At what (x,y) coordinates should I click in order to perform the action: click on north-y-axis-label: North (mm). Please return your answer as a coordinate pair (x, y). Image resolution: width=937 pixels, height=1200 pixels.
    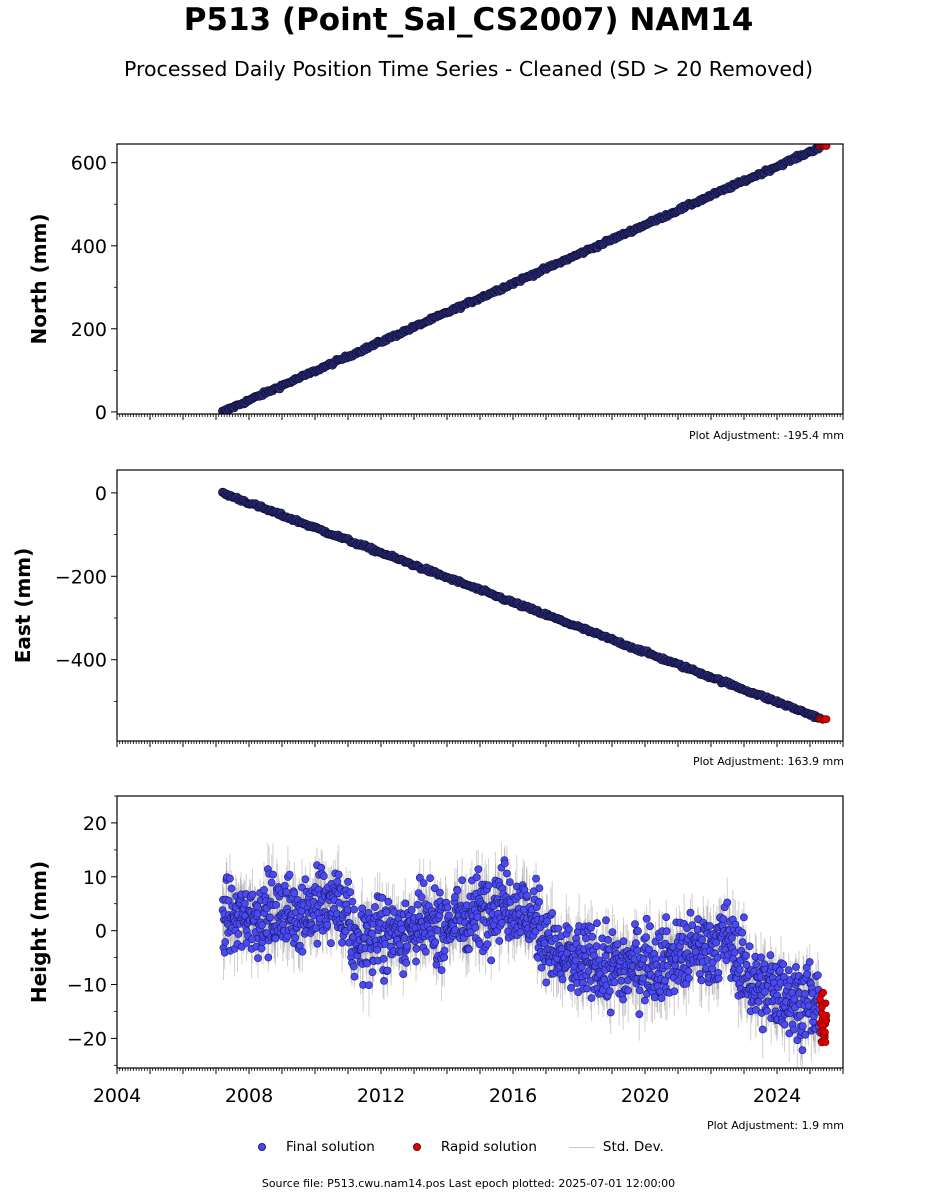
    Looking at the image, I should click on (39, 278).